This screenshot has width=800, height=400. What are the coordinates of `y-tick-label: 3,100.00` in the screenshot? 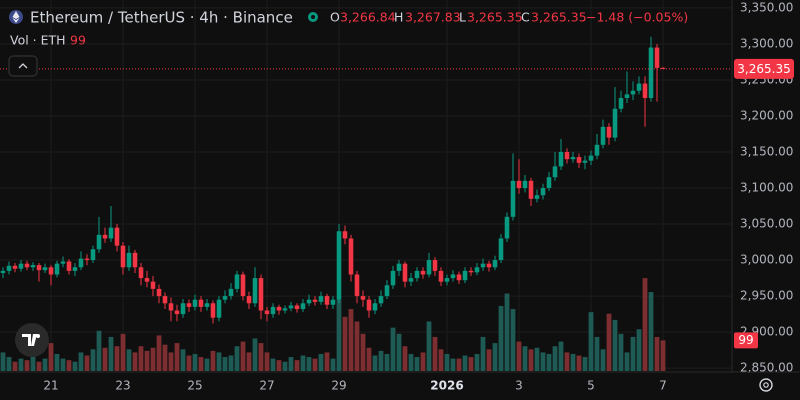 It's located at (766, 188).